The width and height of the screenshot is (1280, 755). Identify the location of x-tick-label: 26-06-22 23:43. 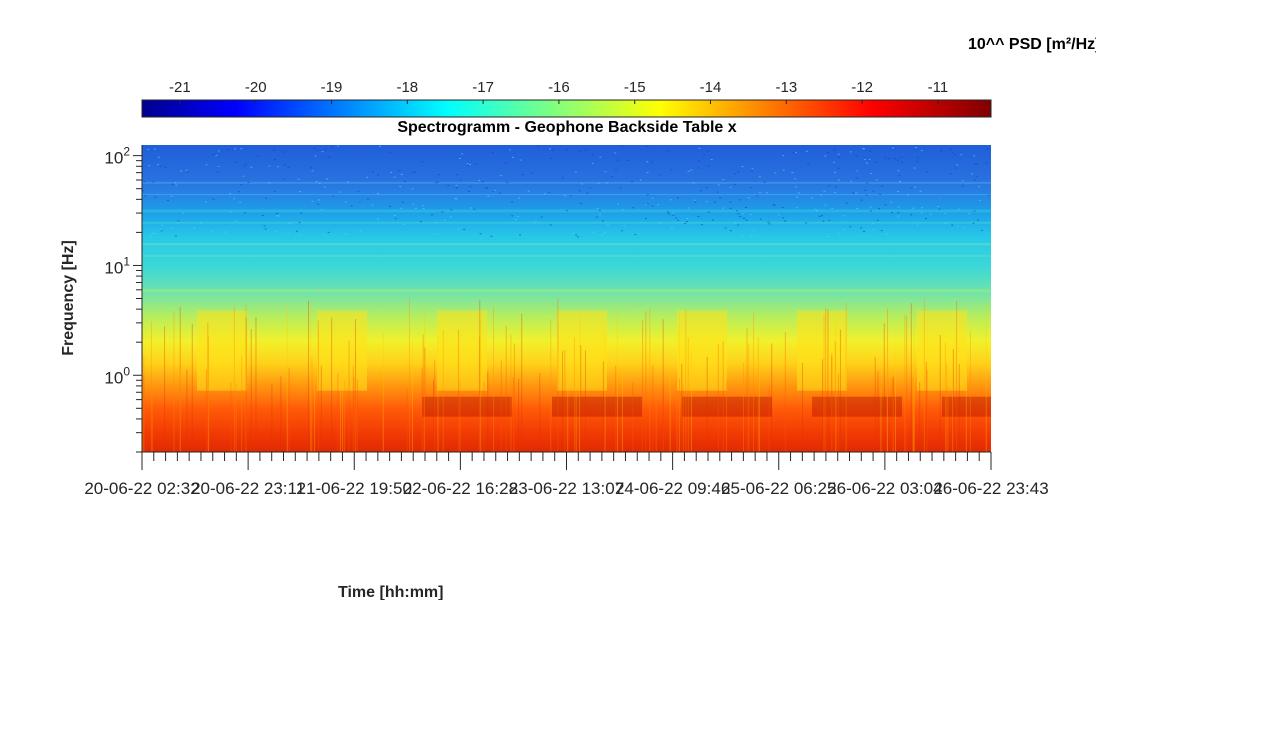
(990, 488).